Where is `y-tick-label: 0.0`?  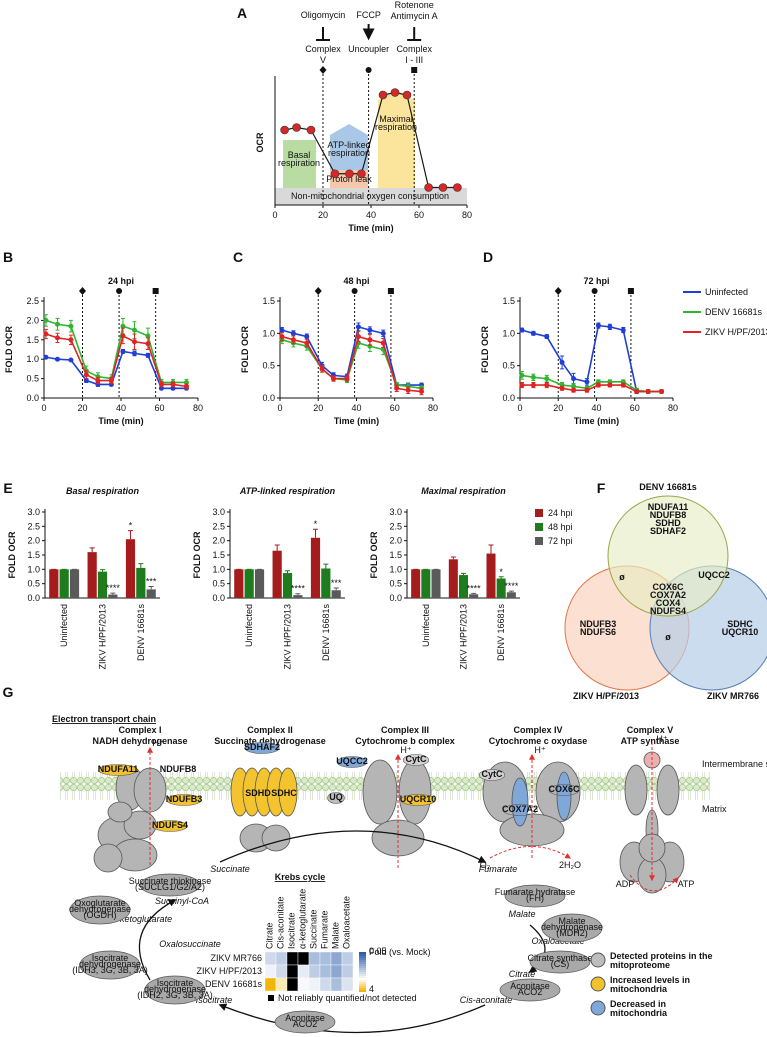
y-tick-label: 0.0 is located at coordinates (268, 398).